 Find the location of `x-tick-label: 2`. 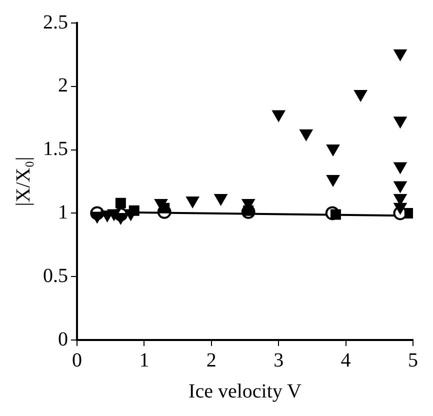

x-tick-label: 2 is located at coordinates (211, 360).